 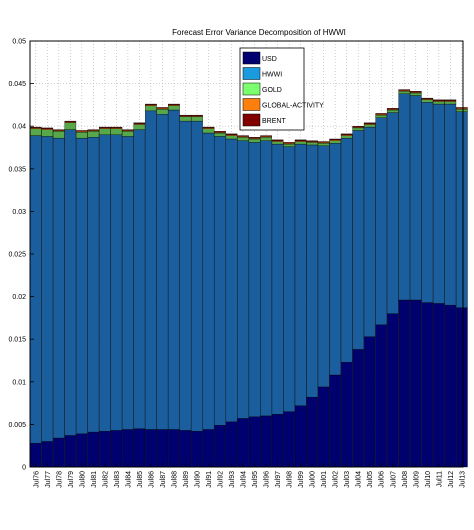 What do you see at coordinates (220, 134) in the screenshot?
I see `bar-gold-1992` at bounding box center [220, 134].